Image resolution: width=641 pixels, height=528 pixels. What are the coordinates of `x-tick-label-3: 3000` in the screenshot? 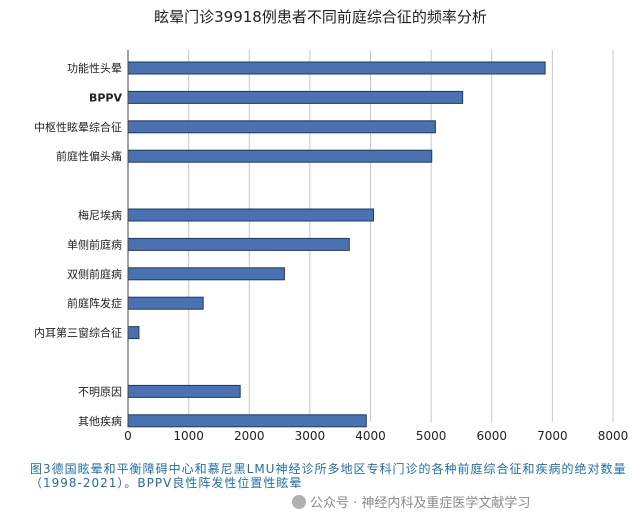 It's located at (310, 436).